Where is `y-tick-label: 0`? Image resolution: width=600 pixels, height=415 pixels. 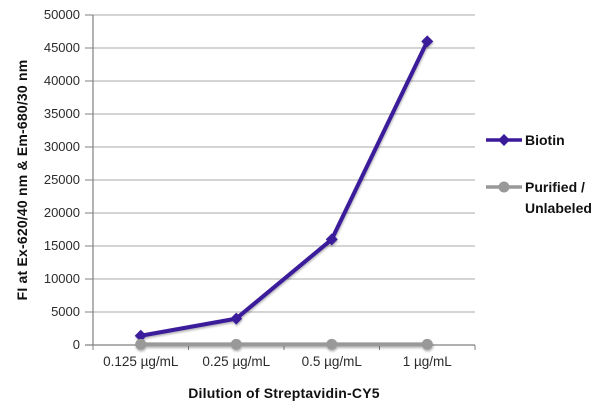 y-tick-label: 0 is located at coordinates (76, 344).